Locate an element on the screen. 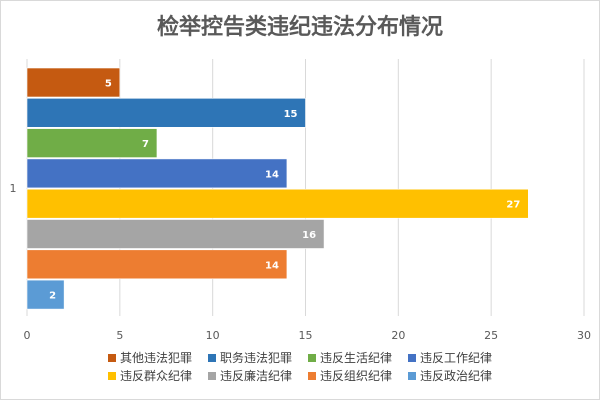 This screenshot has height=400, width=600. bar-value-label: 5 is located at coordinates (108, 84).